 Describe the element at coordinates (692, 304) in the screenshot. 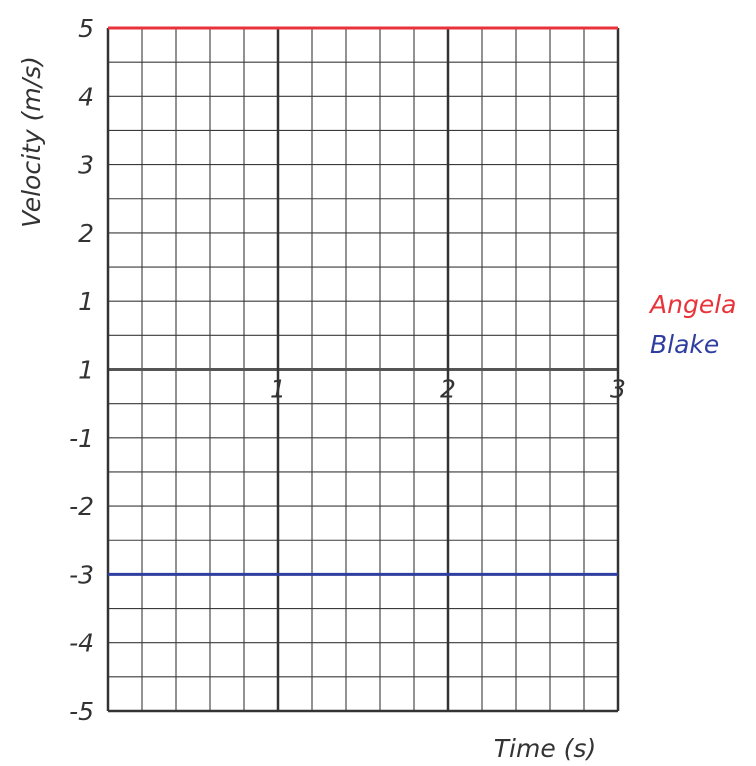

I see `legend-label-angela: Angela` at that location.